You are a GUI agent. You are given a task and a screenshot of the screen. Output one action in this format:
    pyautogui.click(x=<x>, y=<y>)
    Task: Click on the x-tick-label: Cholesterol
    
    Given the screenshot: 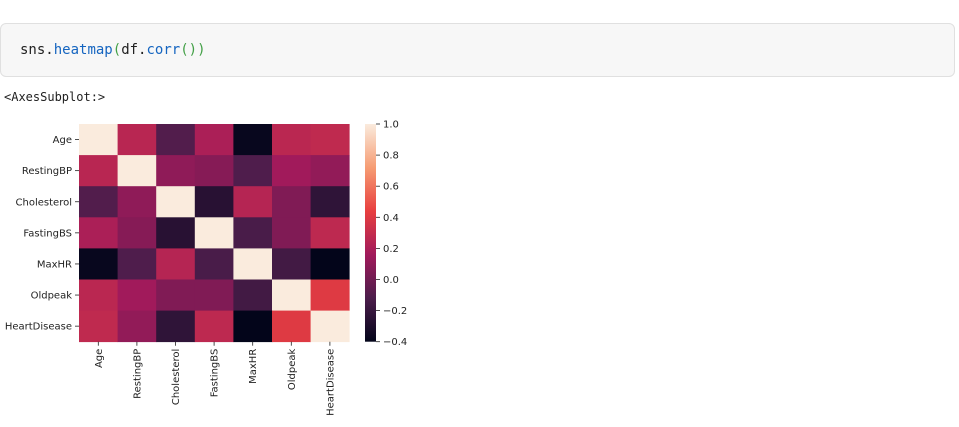 What is the action you would take?
    pyautogui.click(x=176, y=377)
    